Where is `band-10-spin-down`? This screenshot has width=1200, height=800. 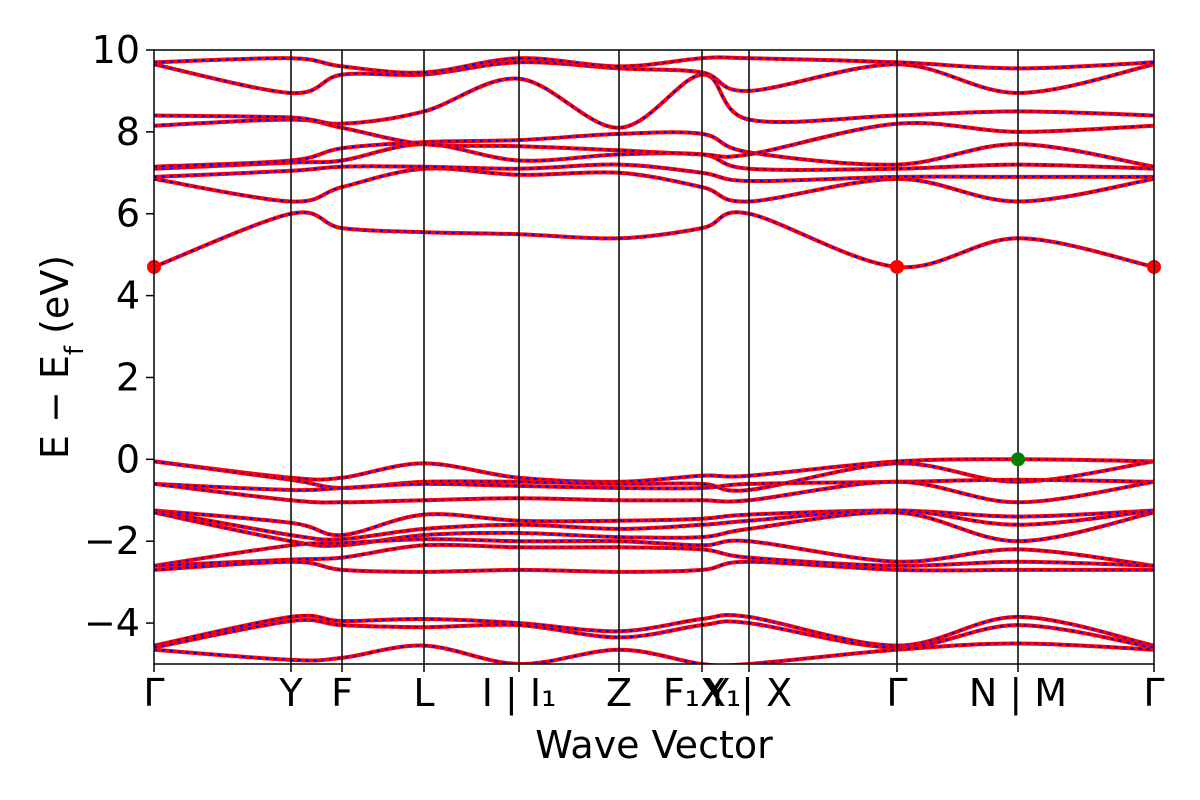 band-10-spin-down is located at coordinates (654, 630).